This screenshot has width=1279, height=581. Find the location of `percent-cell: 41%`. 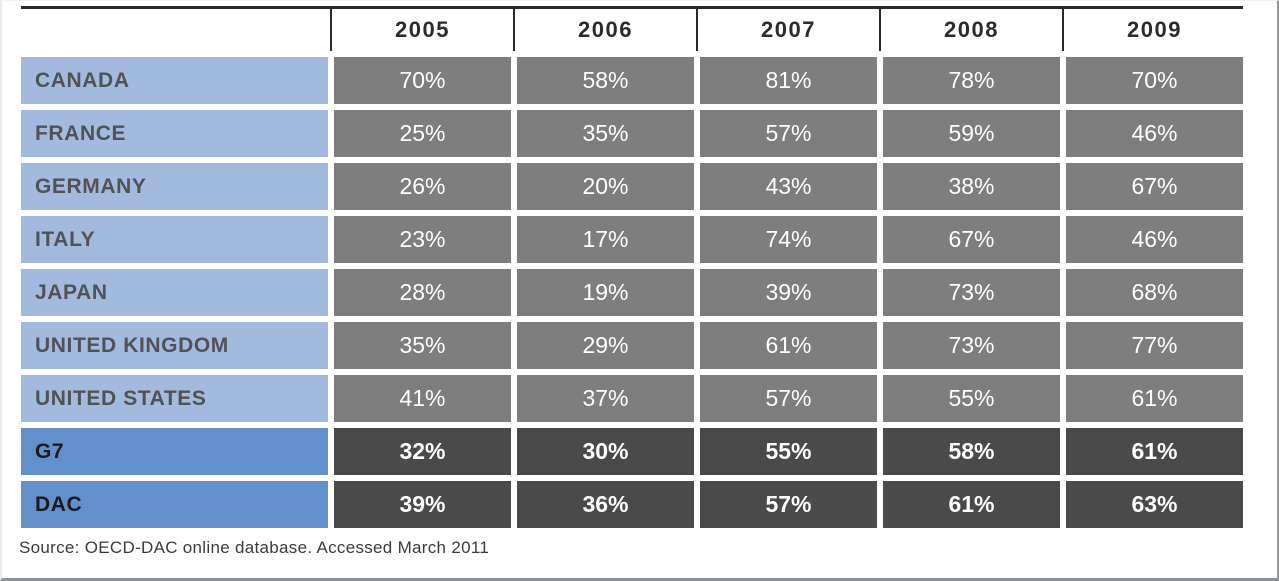

percent-cell: 41% is located at coordinates (422, 398).